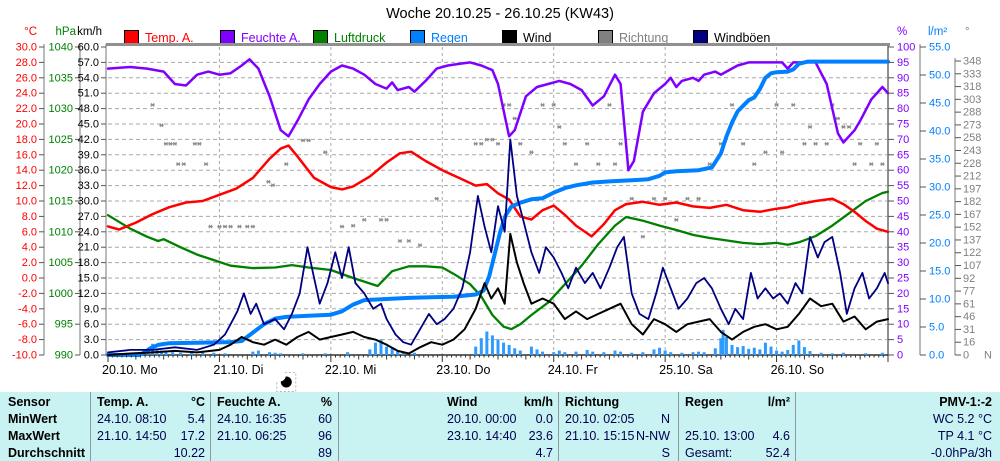 This screenshot has width=1000, height=461. I want to click on legend-label: Luftdruck, so click(360, 37).